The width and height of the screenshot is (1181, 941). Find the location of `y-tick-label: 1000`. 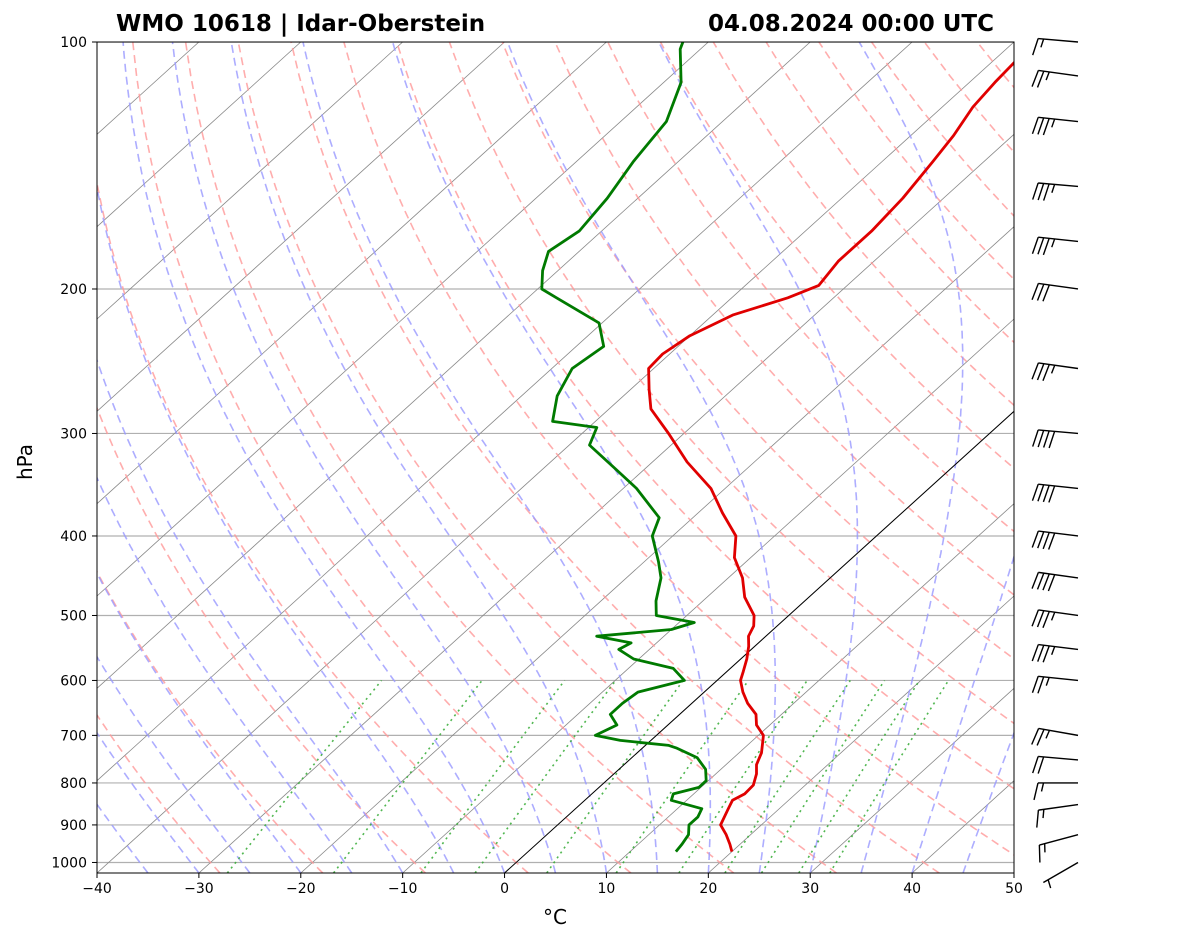

y-tick-label: 1000 is located at coordinates (69, 863).